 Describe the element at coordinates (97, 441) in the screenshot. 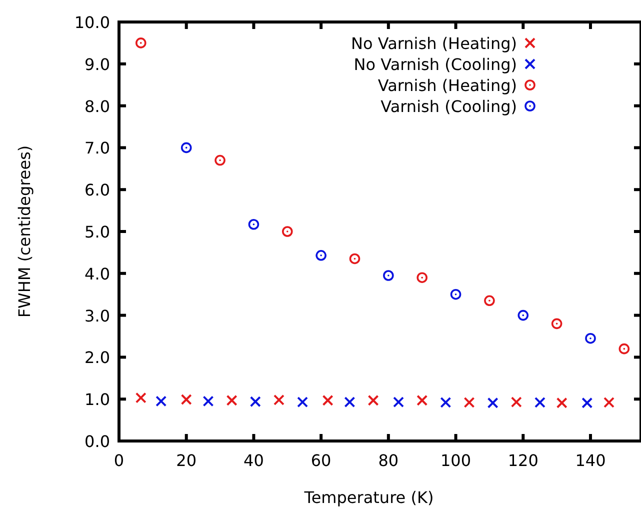

I see `y-tick-label: 0.0` at that location.